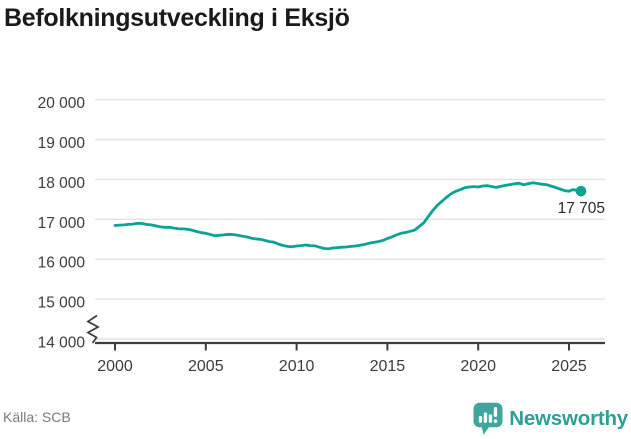 The width and height of the screenshot is (631, 439). What do you see at coordinates (62, 223) in the screenshot?
I see `y-tick-label: 17 000` at bounding box center [62, 223].